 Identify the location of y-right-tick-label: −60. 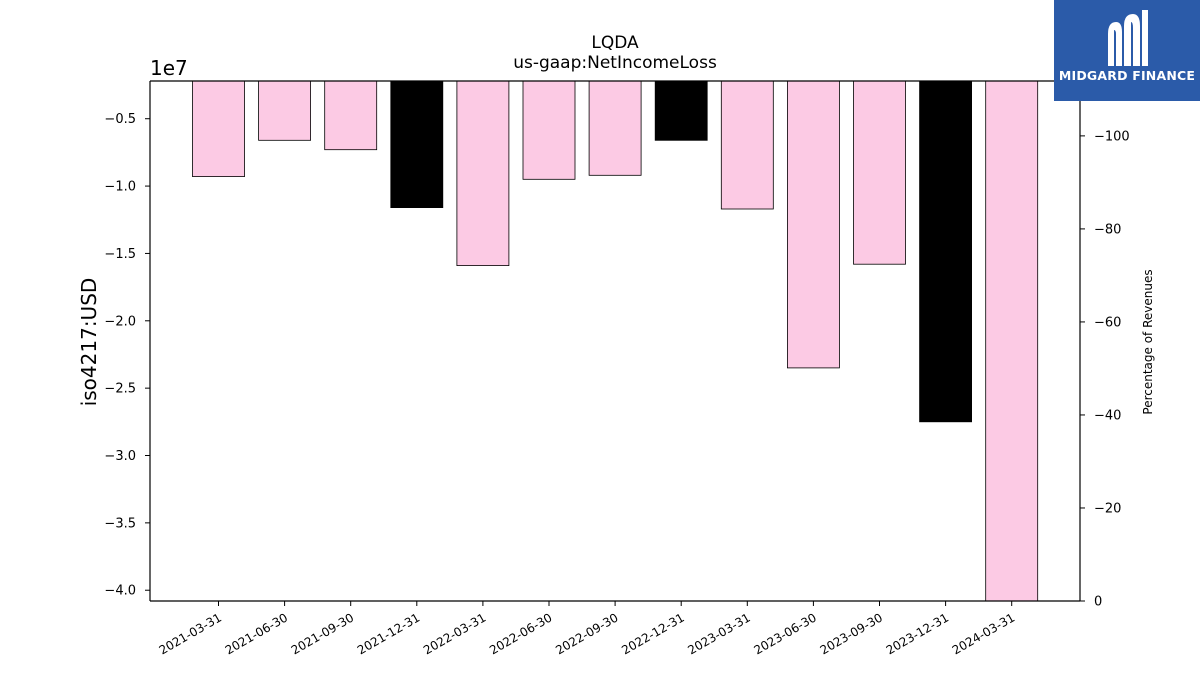
(1107, 322).